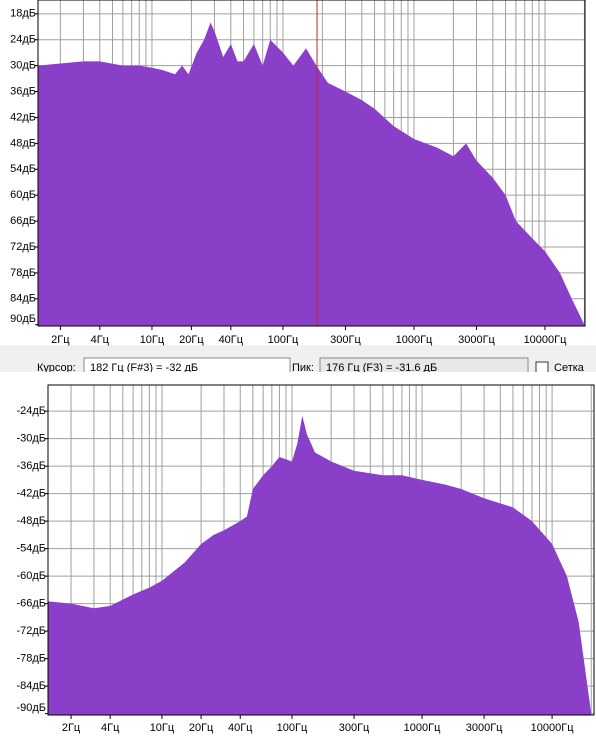 This screenshot has width=596, height=743. I want to click on y-tick-label: 72дБ, so click(23, 247).